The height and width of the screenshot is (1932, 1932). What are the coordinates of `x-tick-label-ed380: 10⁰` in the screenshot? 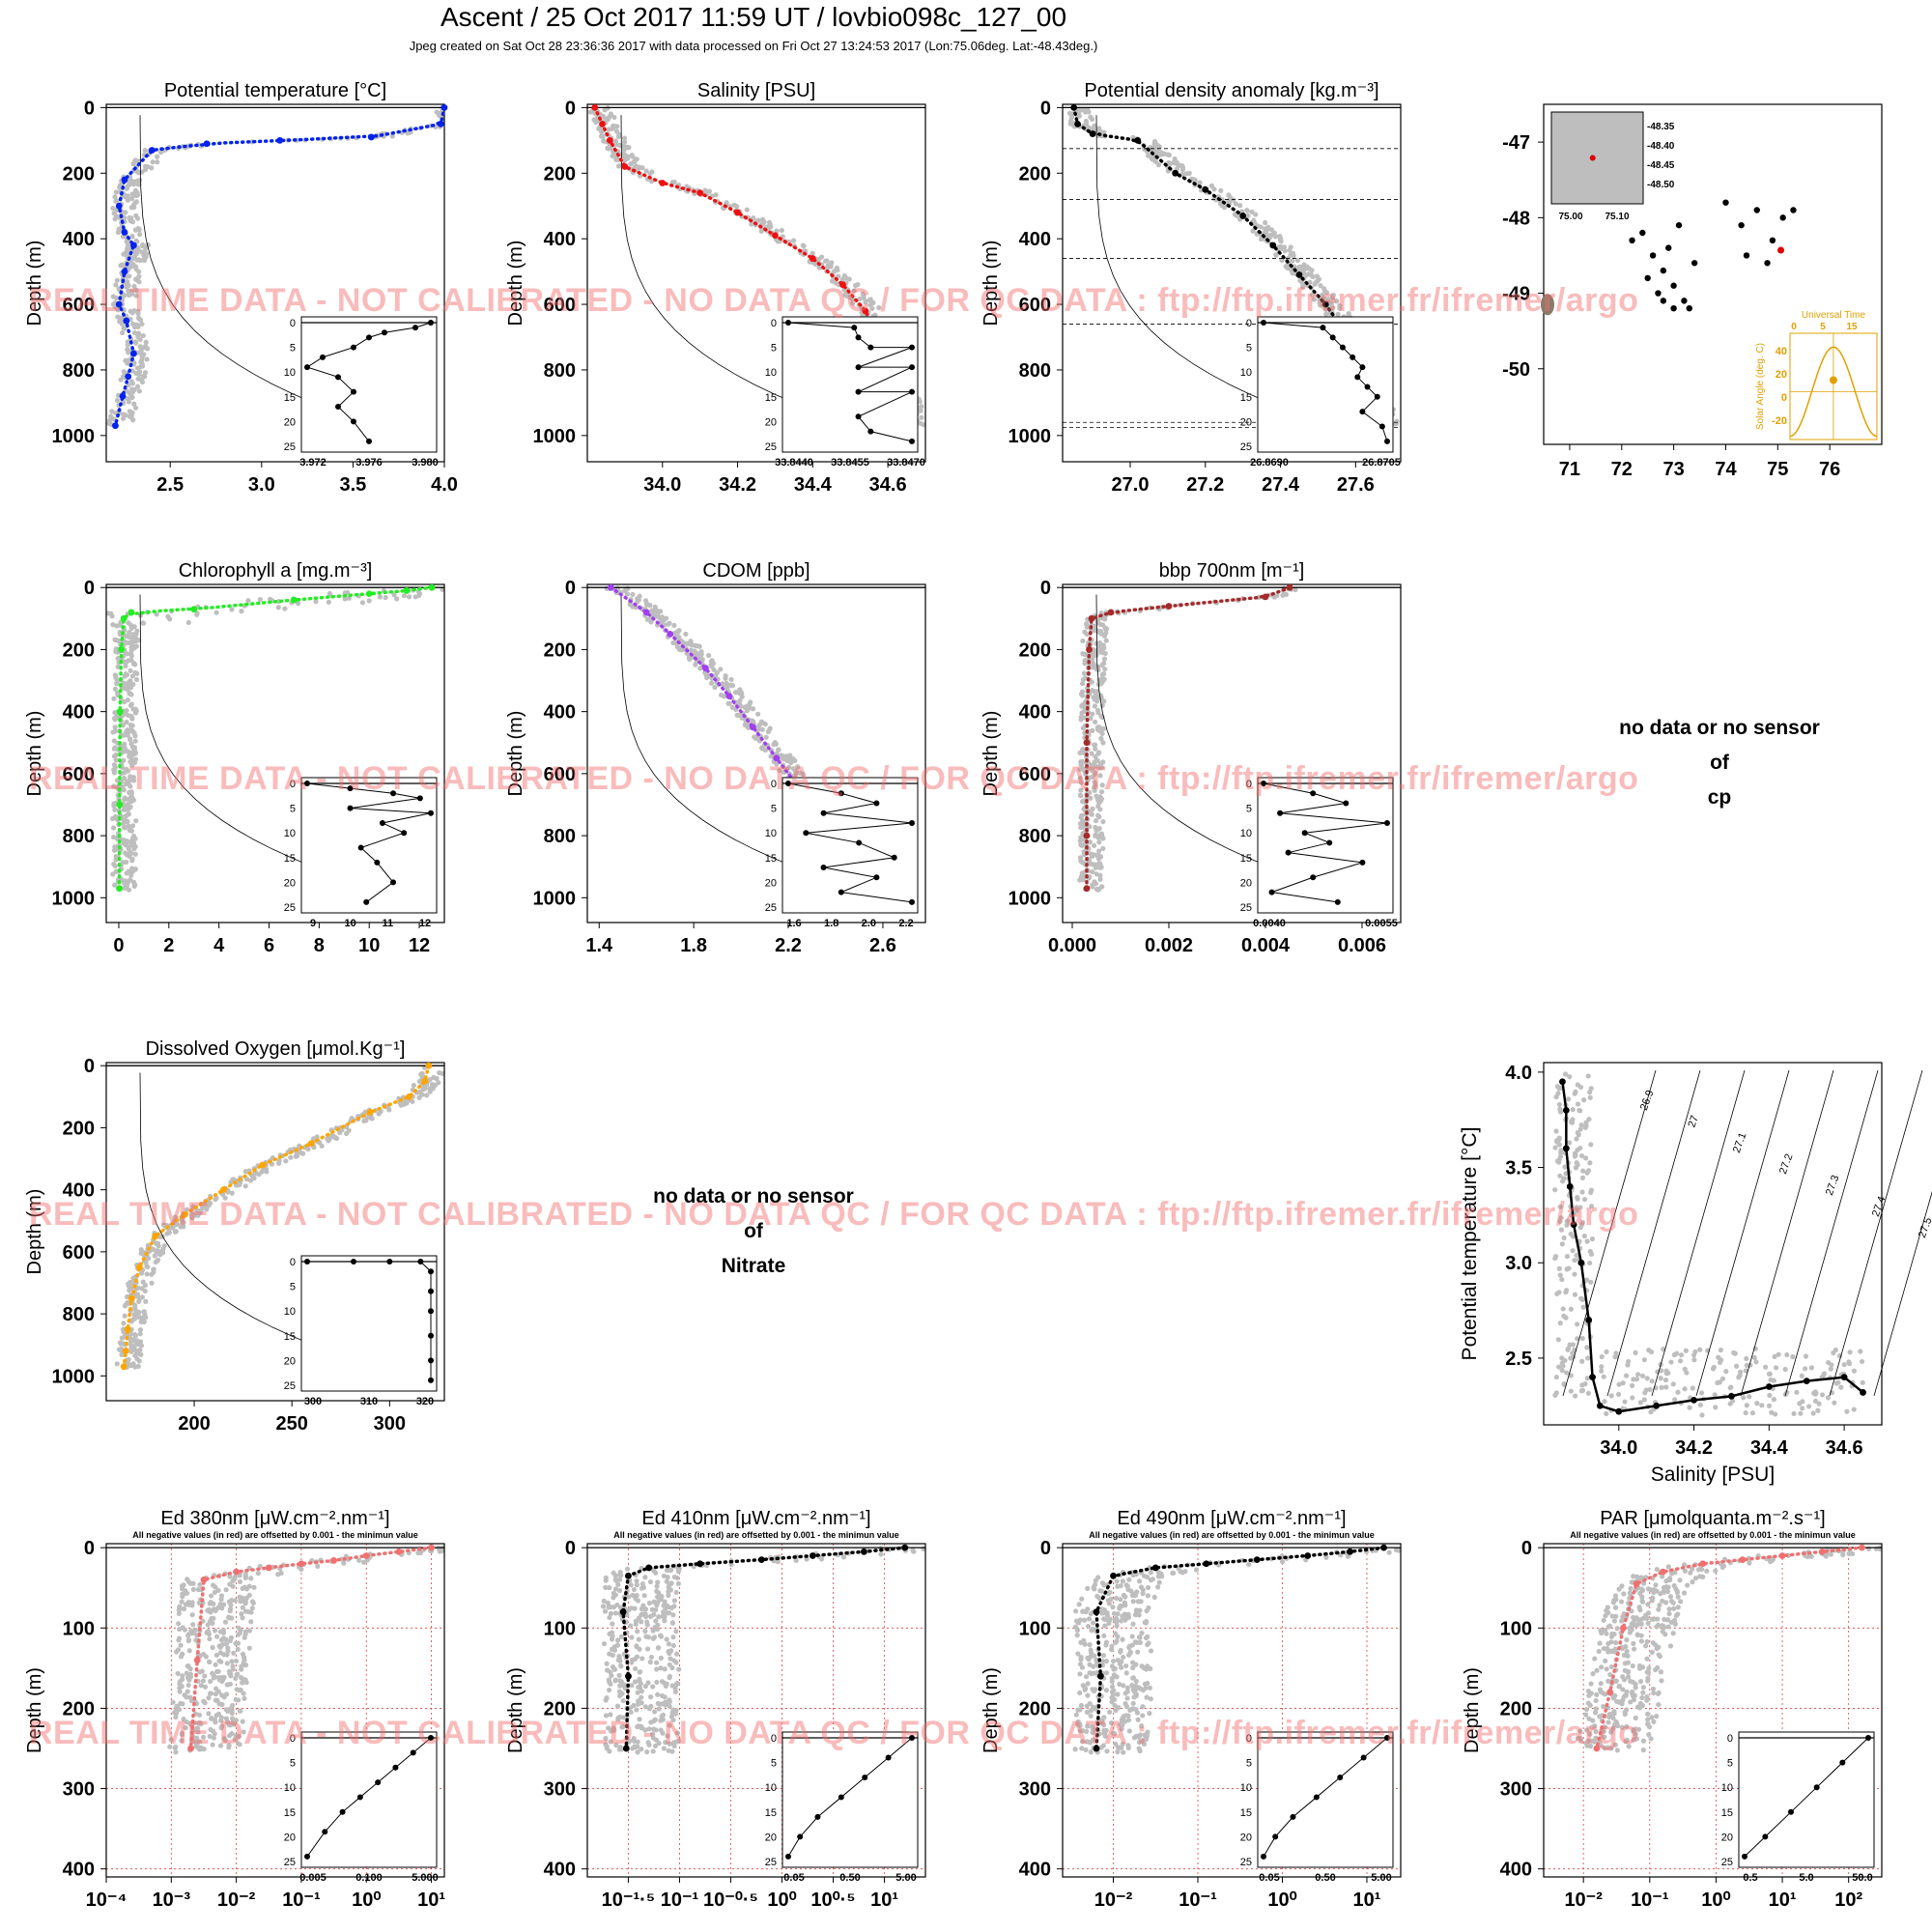 It's located at (366, 1900).